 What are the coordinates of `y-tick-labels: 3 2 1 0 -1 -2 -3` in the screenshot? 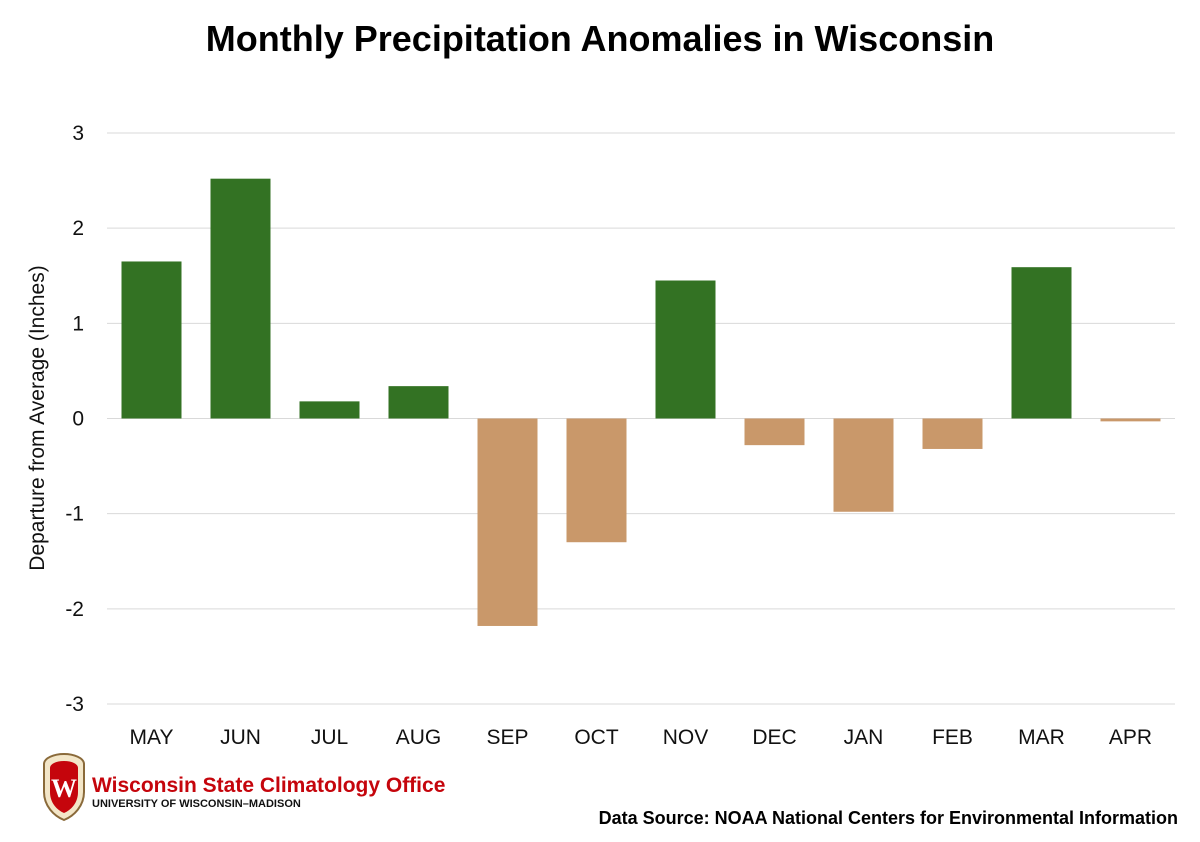 It's located at (74, 419).